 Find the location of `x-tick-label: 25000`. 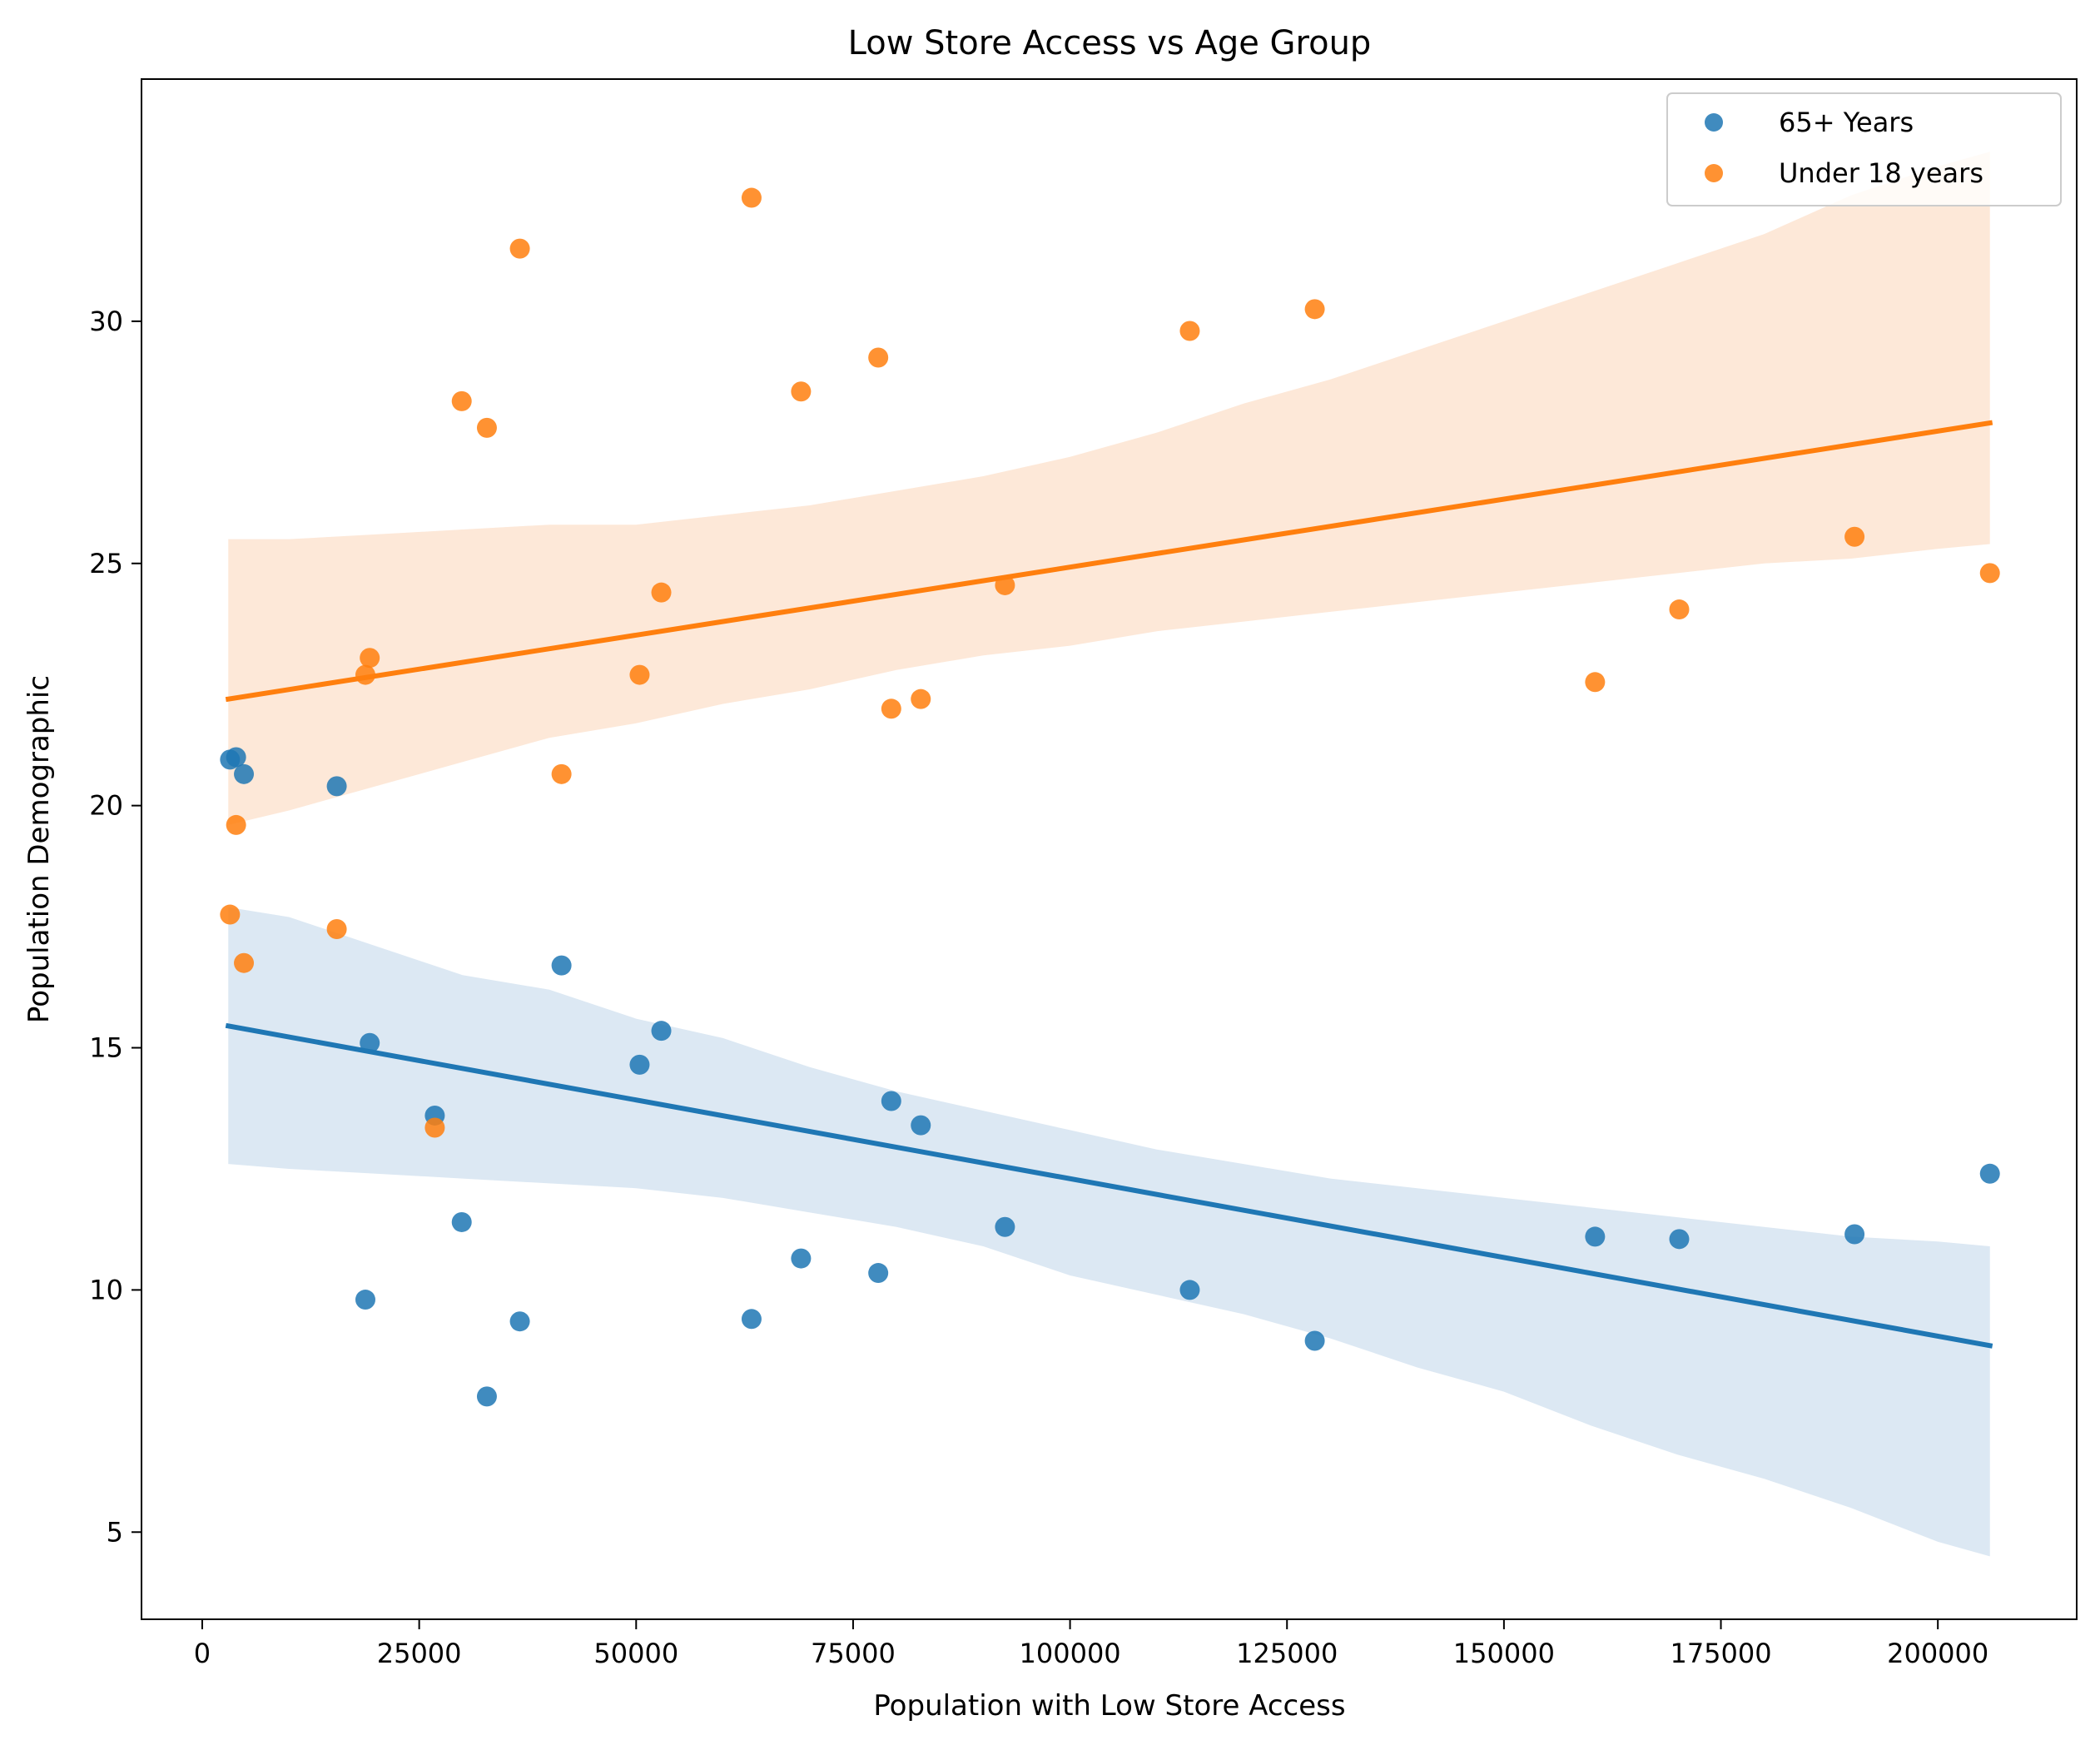

x-tick-label: 25000 is located at coordinates (420, 1653).